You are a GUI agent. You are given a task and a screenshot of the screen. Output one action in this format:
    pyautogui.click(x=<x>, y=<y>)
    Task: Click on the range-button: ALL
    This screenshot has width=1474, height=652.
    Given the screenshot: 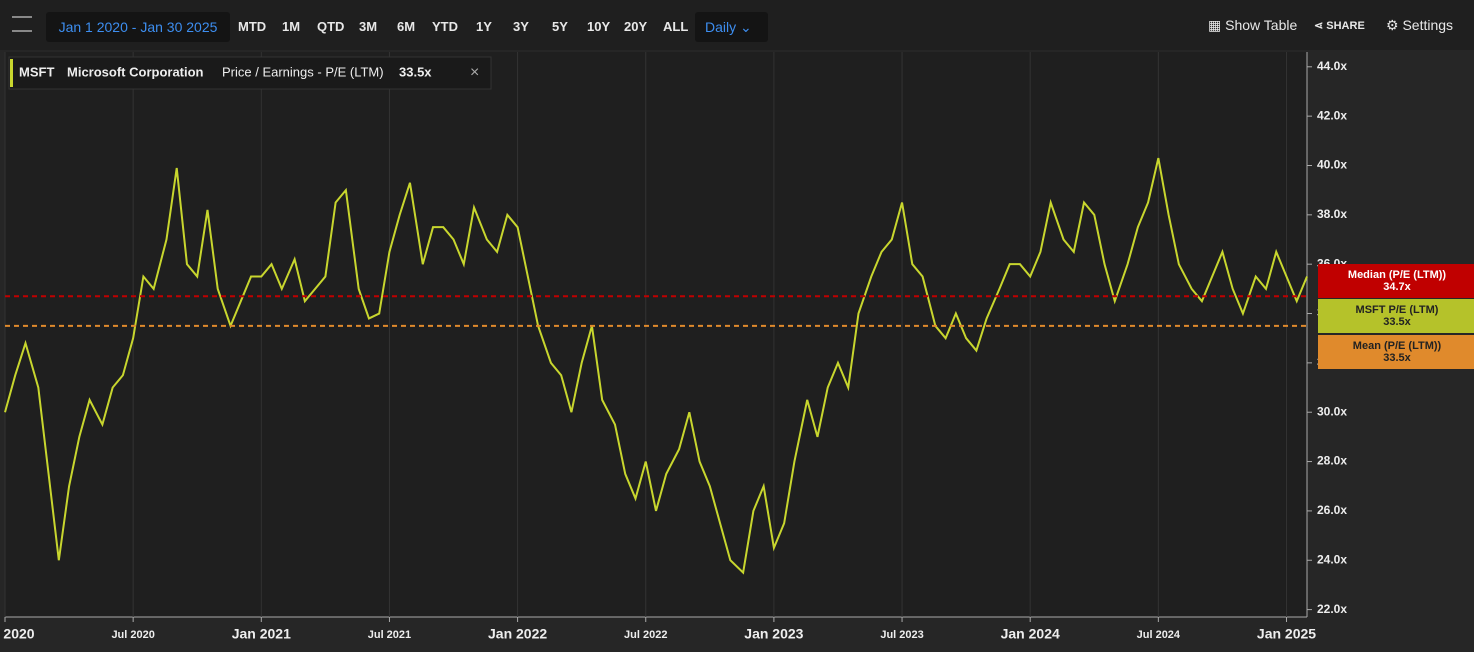 What is the action you would take?
    pyautogui.click(x=676, y=26)
    